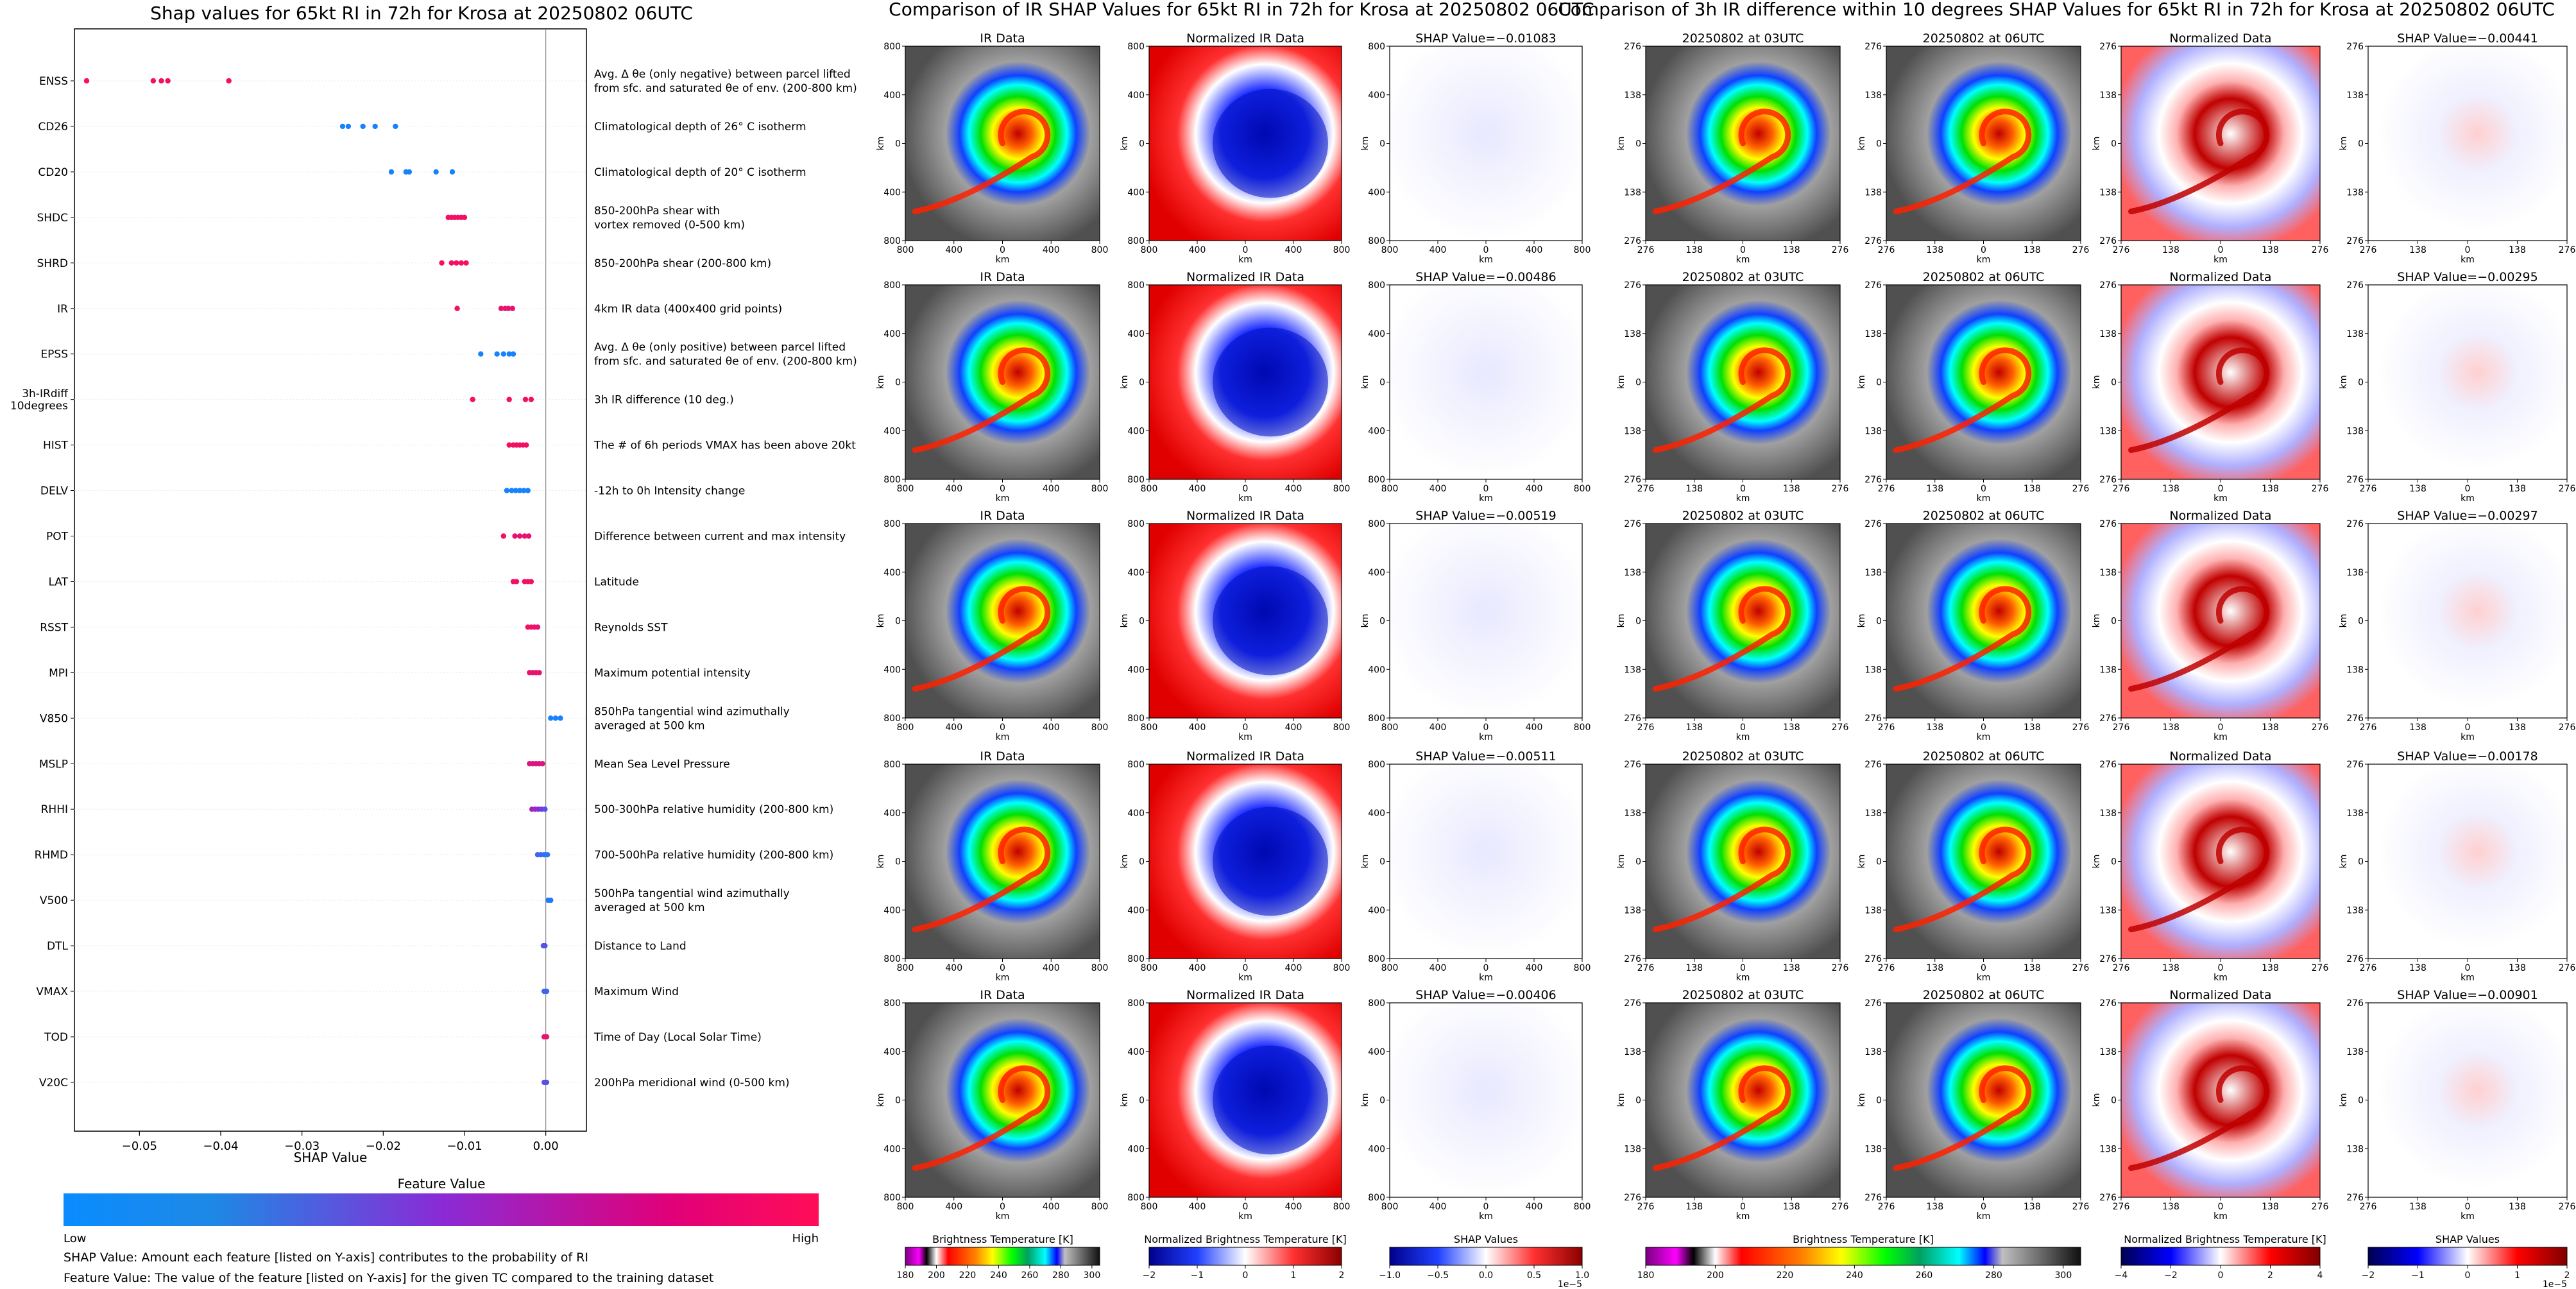 The height and width of the screenshot is (1289, 2576). I want to click on feature-name-label: POT, so click(58, 537).